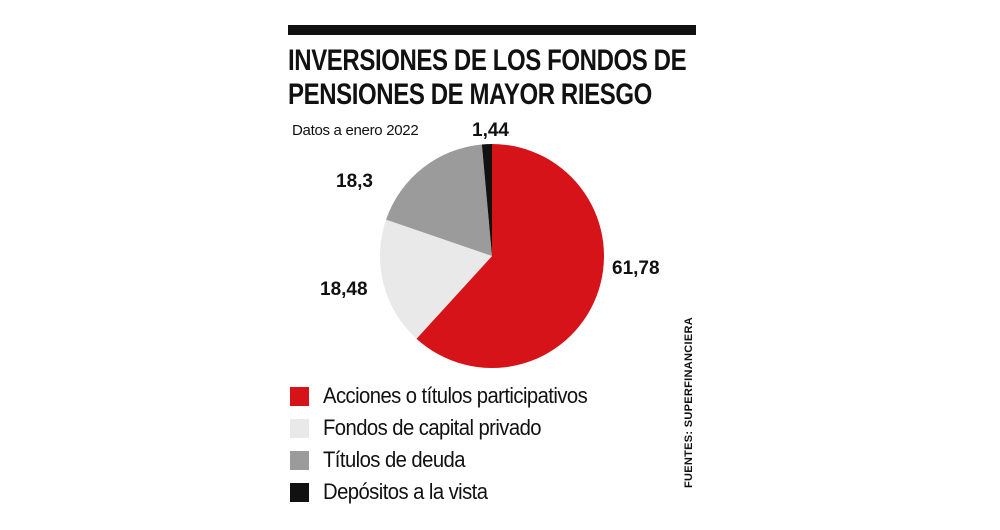 The height and width of the screenshot is (530, 1000). Describe the element at coordinates (344, 289) in the screenshot. I see `data-label-fondos-capital: 18,48` at that location.